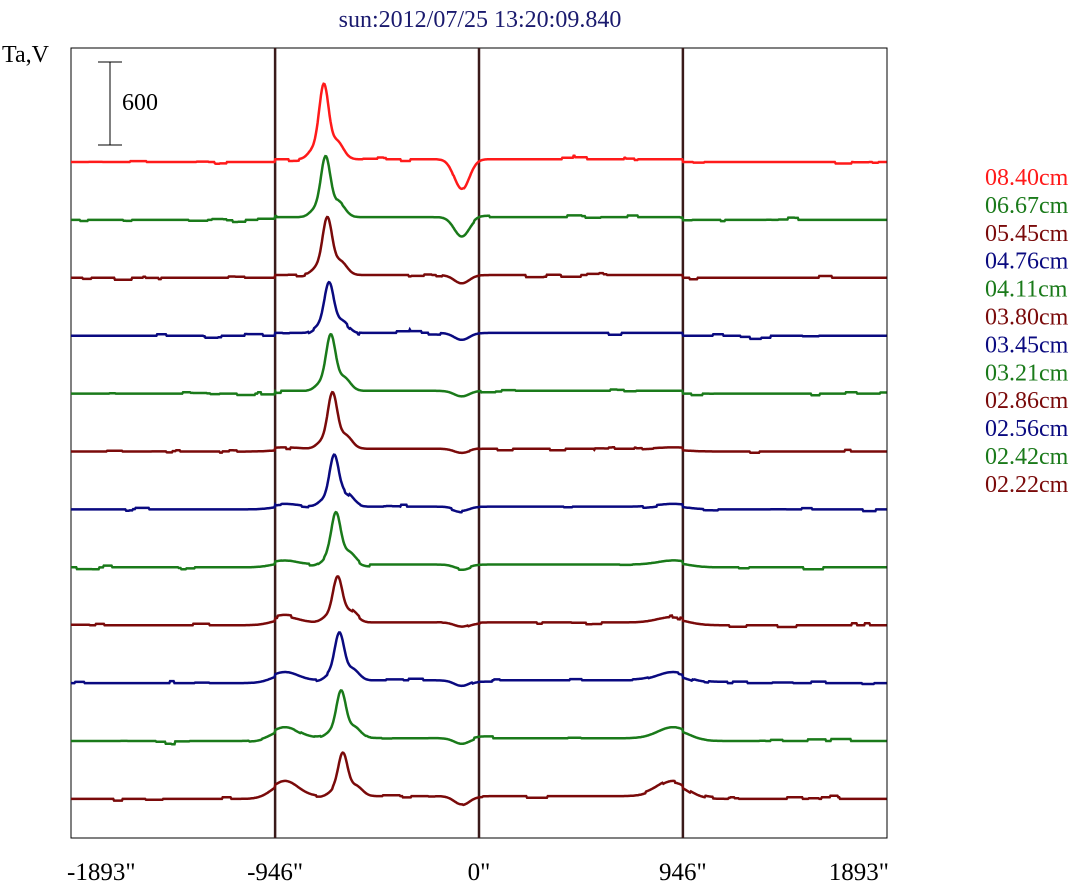 The width and height of the screenshot is (1086, 885). What do you see at coordinates (859, 872) in the screenshot?
I see `x-tick-label-4: 1893"` at bounding box center [859, 872].